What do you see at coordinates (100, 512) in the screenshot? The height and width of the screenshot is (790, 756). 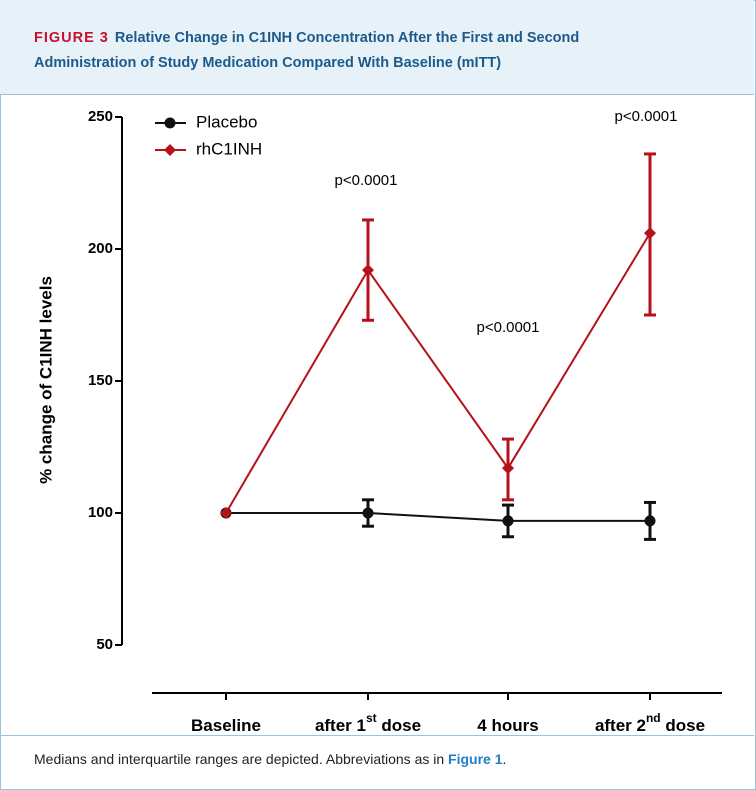 I see `y-tick-label: 100` at bounding box center [100, 512].